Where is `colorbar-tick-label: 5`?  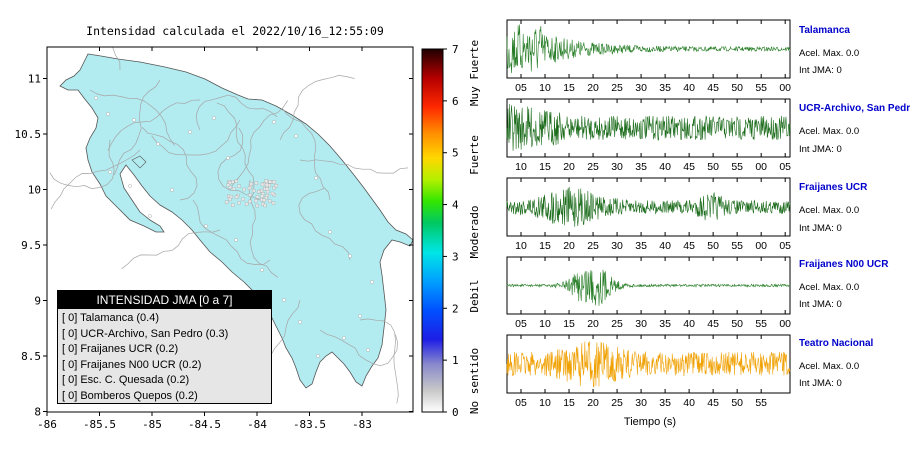 colorbar-tick-label: 5 is located at coordinates (455, 153).